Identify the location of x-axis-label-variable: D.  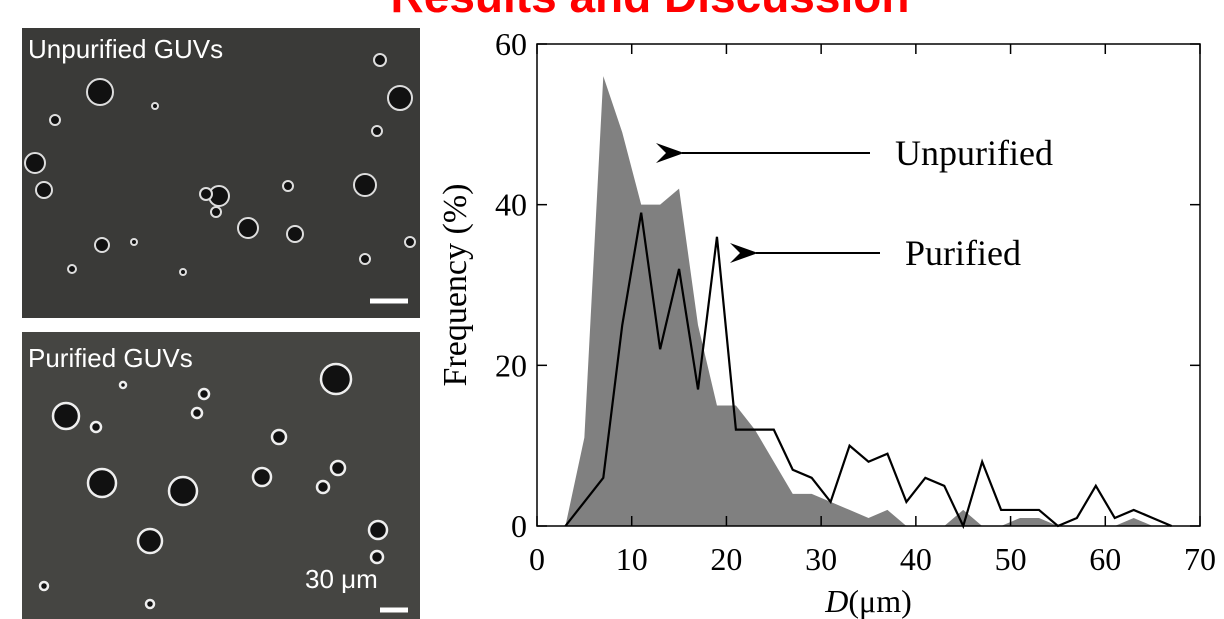
(836, 601).